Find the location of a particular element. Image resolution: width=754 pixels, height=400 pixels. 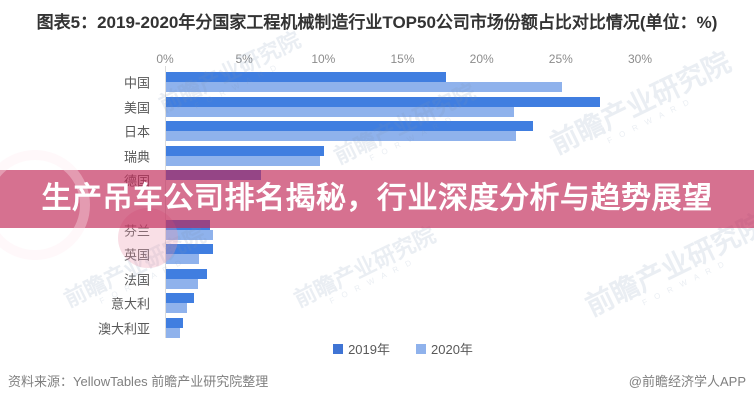

bar-2019年-日本 is located at coordinates (350, 126).